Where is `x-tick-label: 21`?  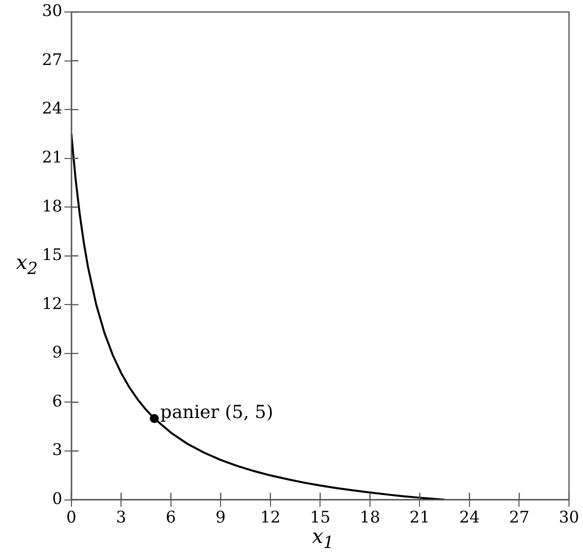 x-tick-label: 21 is located at coordinates (420, 517).